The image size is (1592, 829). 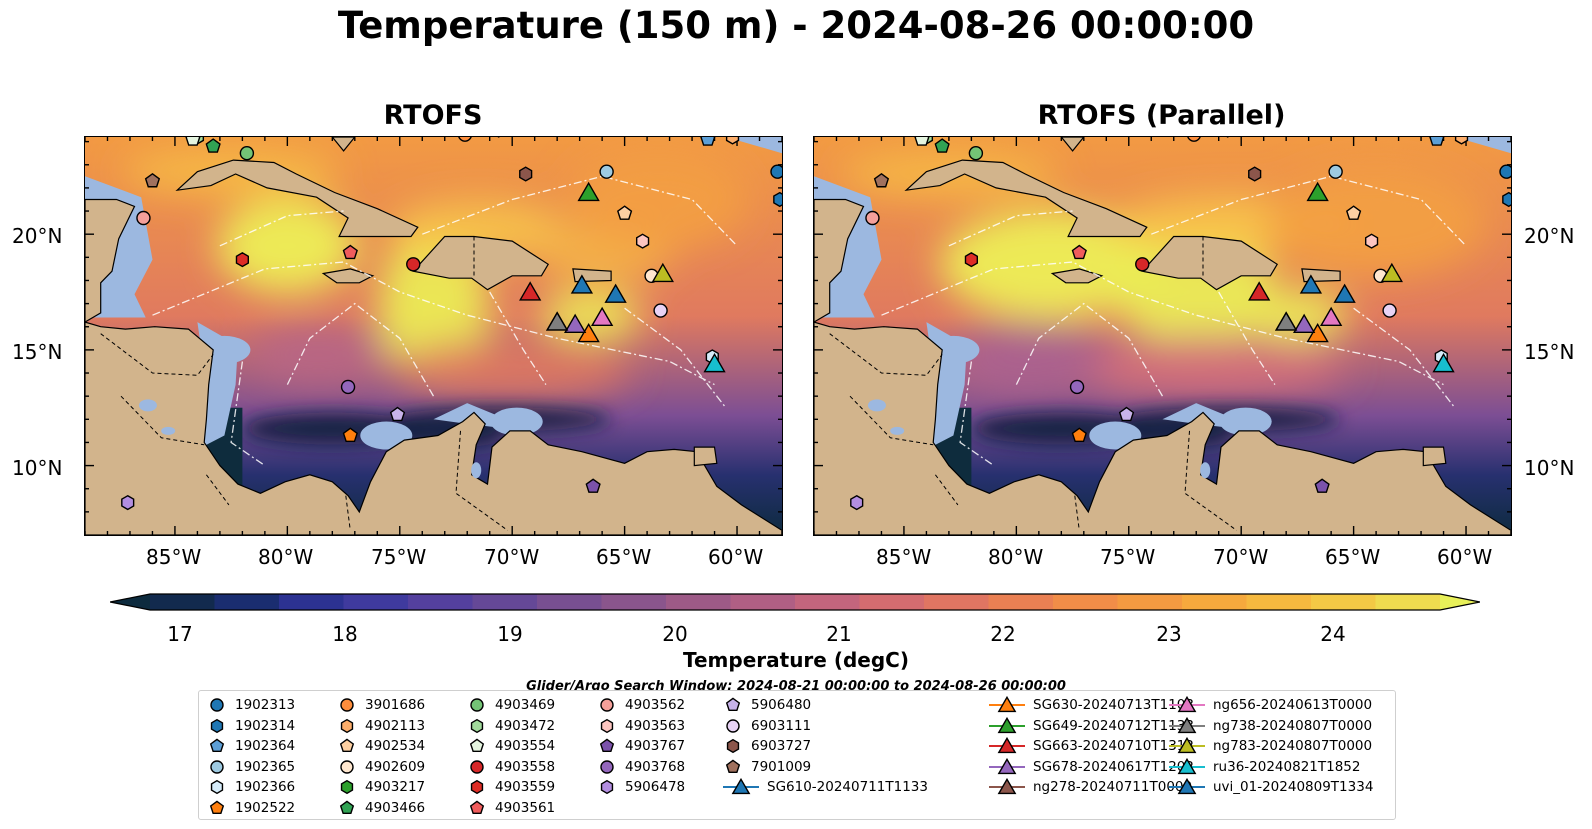 I want to click on legend-label: 4902609, so click(x=395, y=766).